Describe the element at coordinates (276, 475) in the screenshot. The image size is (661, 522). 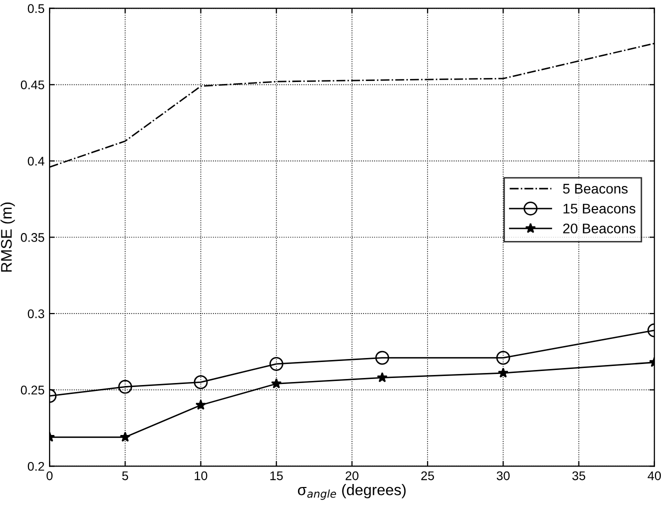
I see `x-tick-label: 15` at that location.